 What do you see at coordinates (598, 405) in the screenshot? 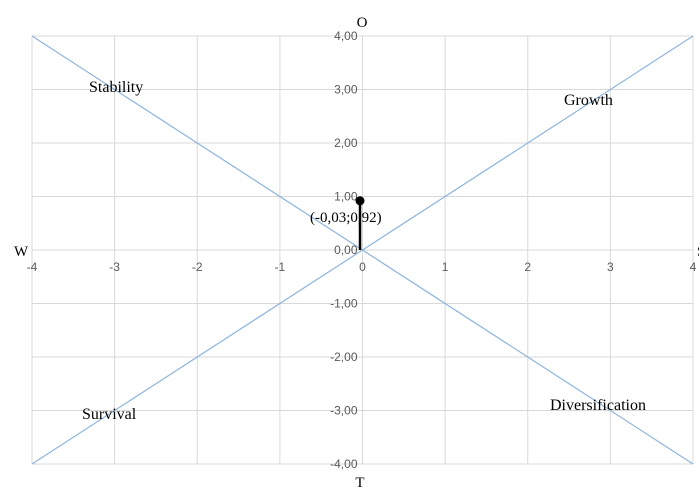
I see `quadrant-label-diversification: Diversification` at bounding box center [598, 405].